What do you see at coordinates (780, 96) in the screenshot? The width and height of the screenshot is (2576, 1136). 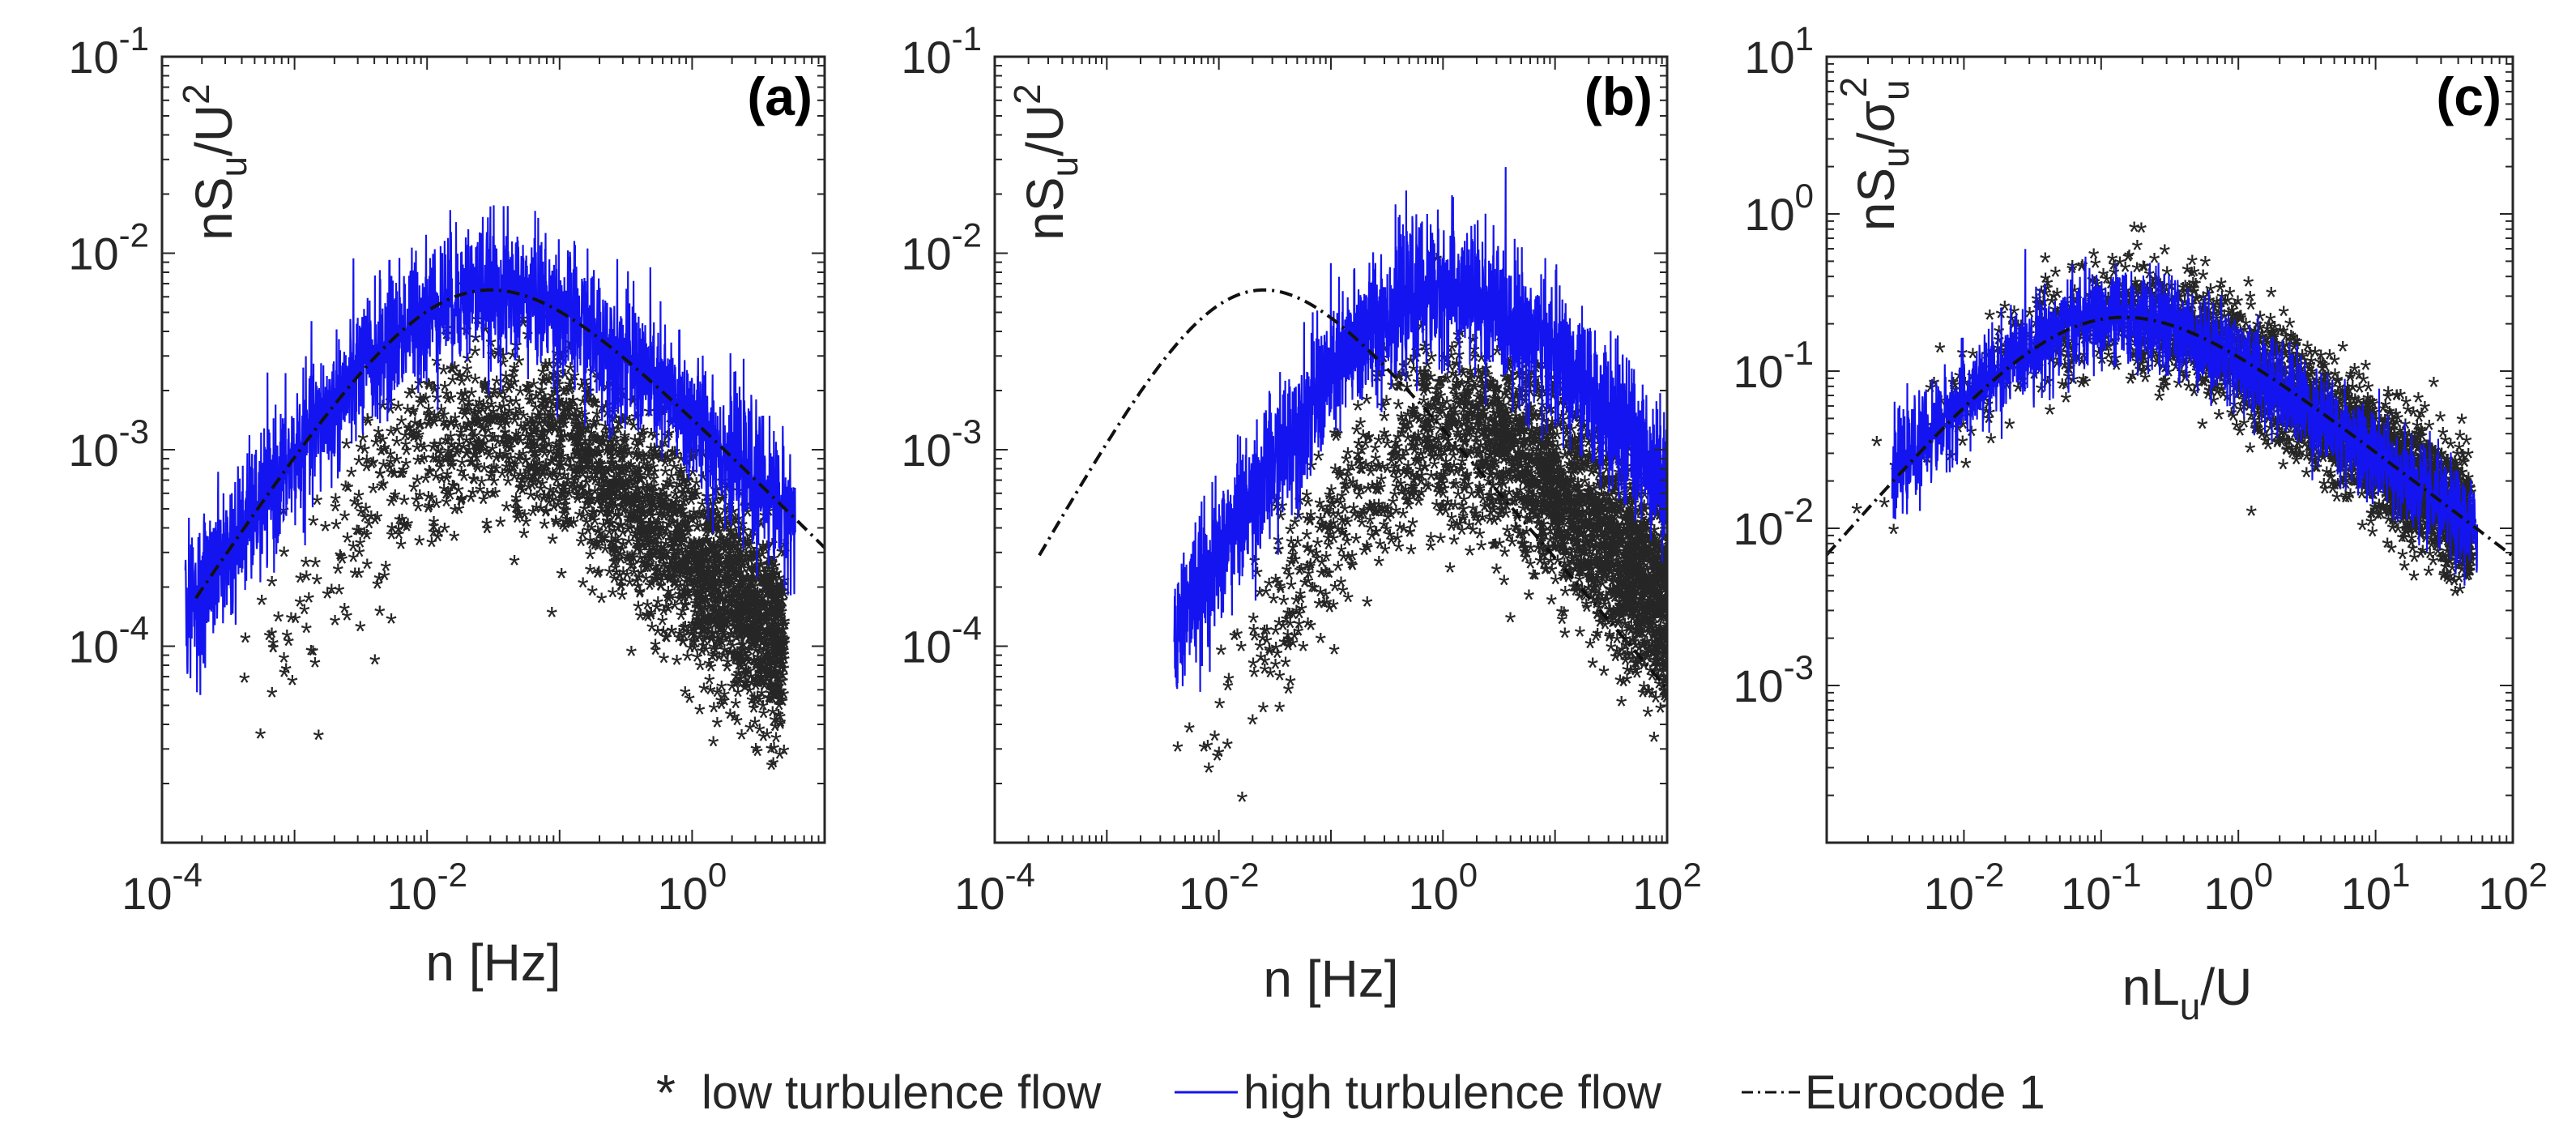 I see `panel-label-a: (a)` at bounding box center [780, 96].